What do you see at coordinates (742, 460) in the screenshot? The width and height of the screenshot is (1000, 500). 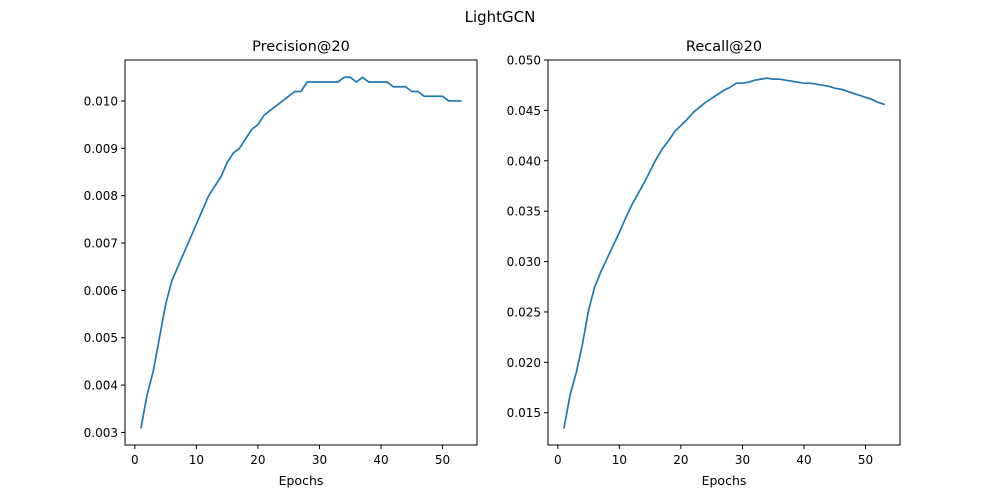 I see `recall-x-tick-label: 30` at bounding box center [742, 460].